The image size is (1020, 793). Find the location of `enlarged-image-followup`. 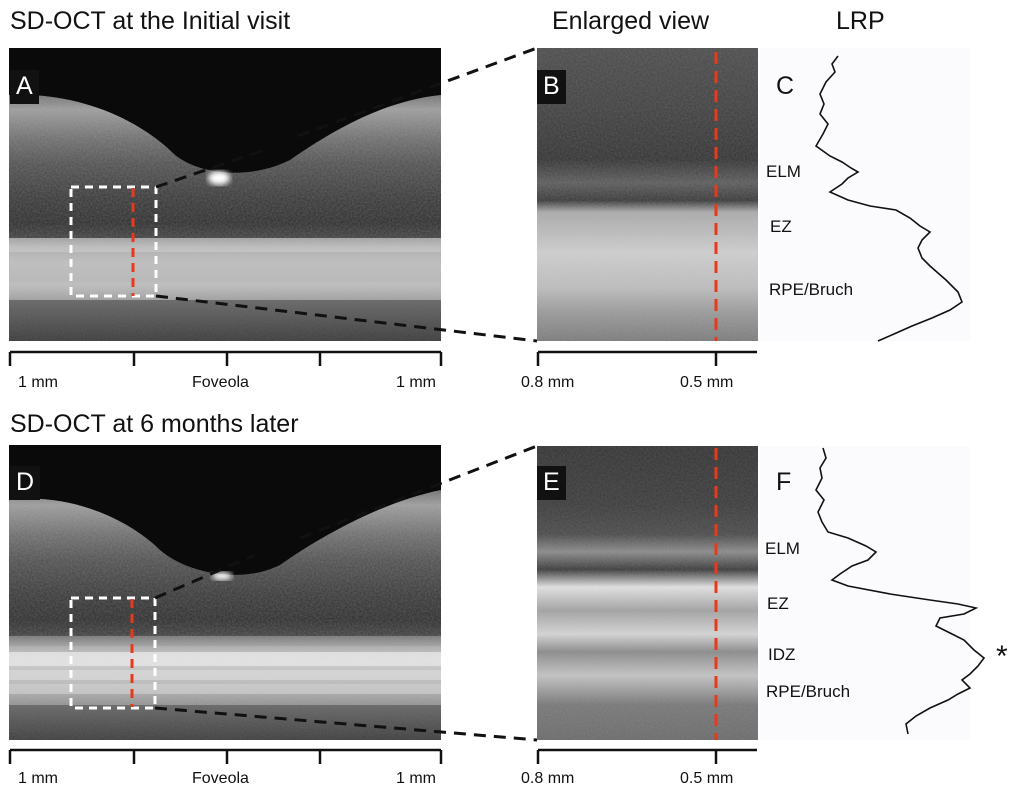

enlarged-image-followup is located at coordinates (647, 593).